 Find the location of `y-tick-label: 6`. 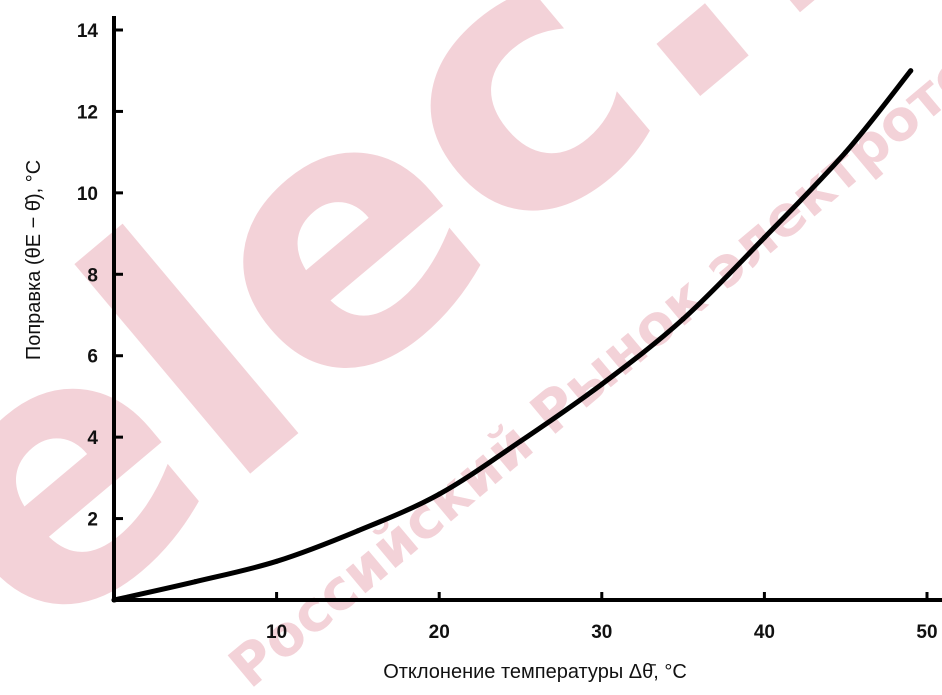

y-tick-label: 6 is located at coordinates (92, 357).